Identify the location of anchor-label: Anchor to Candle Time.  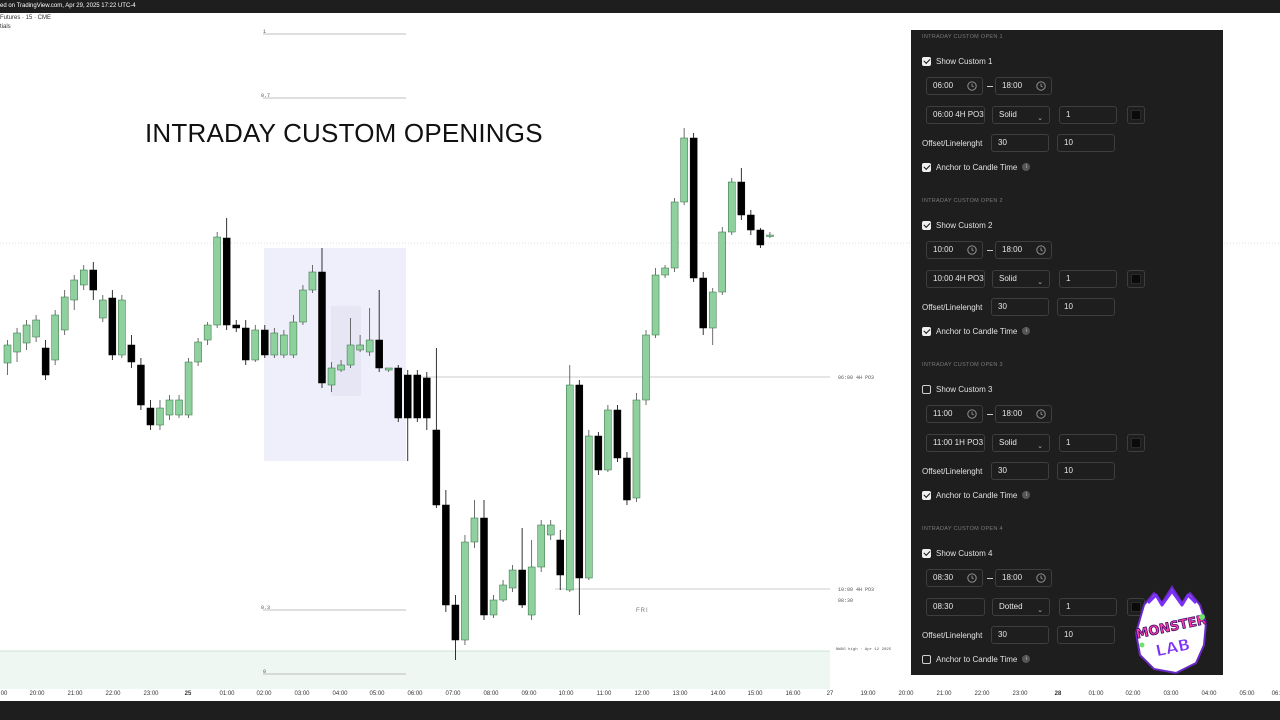
(977, 331).